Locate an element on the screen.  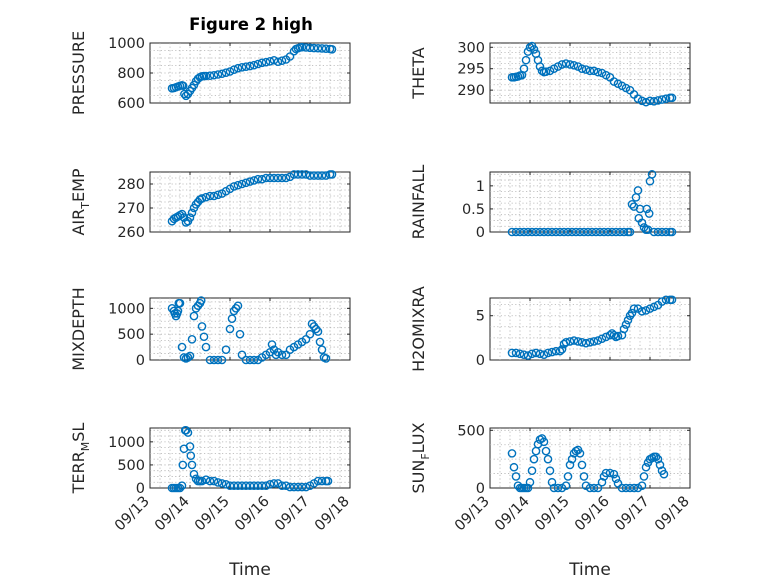
y-axis-label: MIXDEPTH is located at coordinates (78, 328).